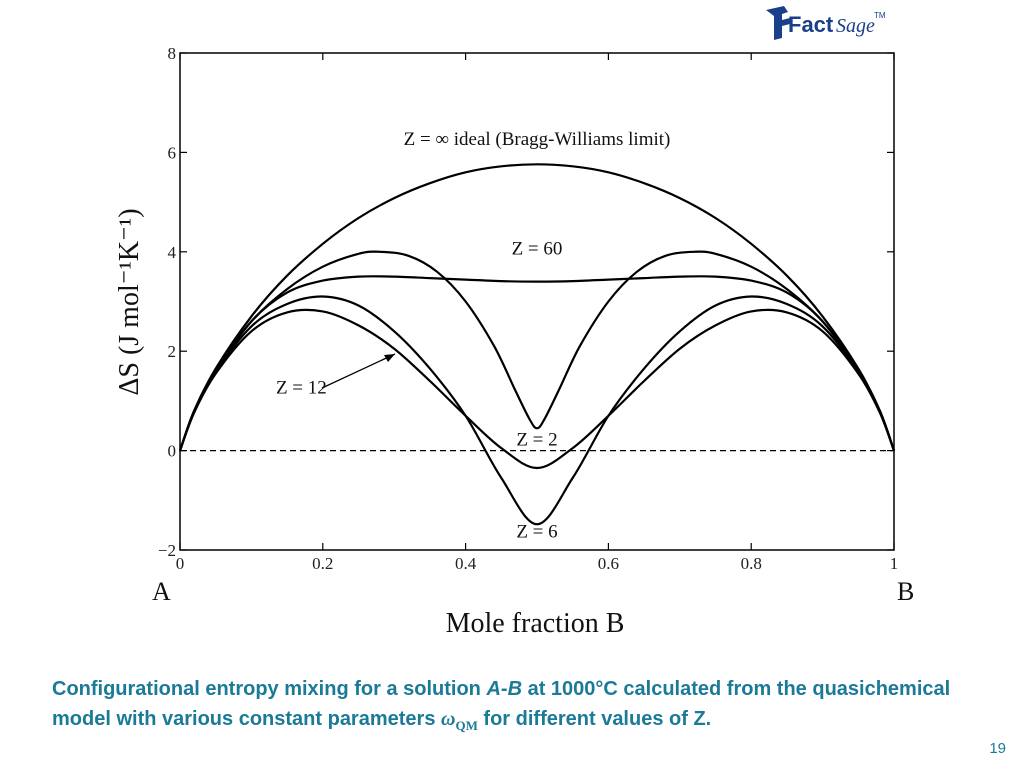 This screenshot has width=1024, height=768. I want to click on caption-omega: ω, so click(448, 719).